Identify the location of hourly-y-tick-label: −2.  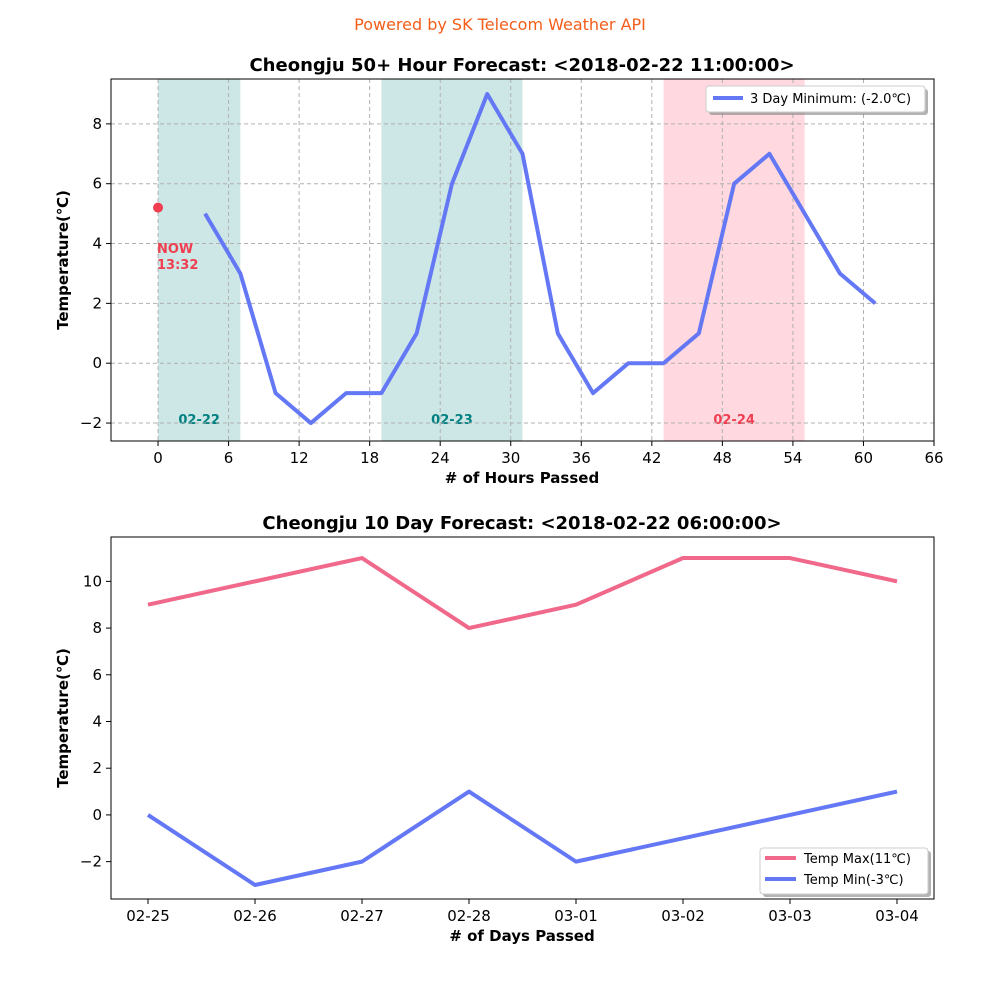
(91, 423).